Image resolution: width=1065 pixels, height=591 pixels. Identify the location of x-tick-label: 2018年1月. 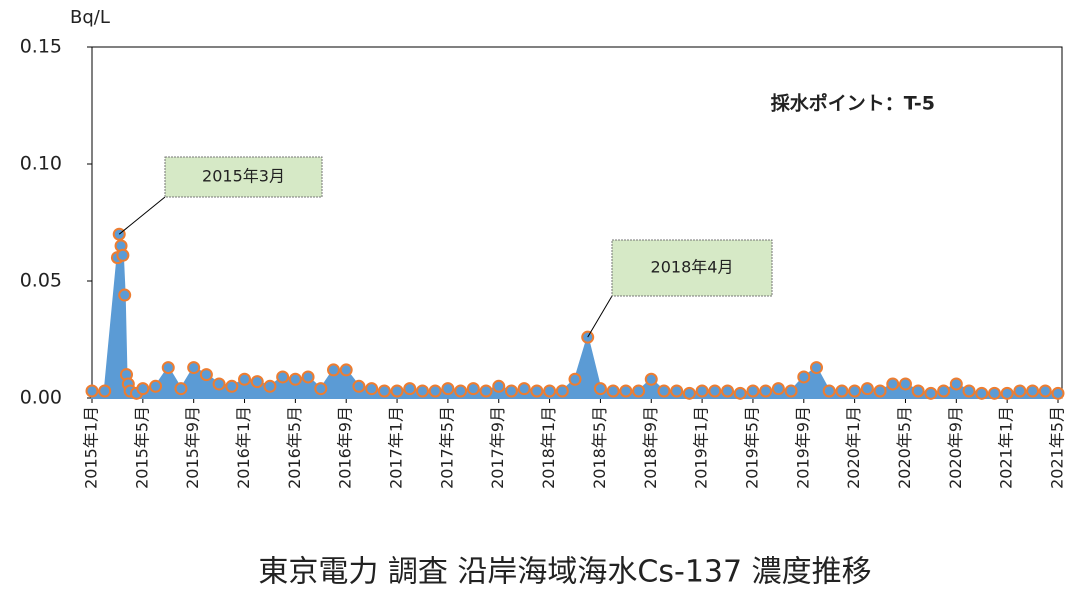
(548, 447).